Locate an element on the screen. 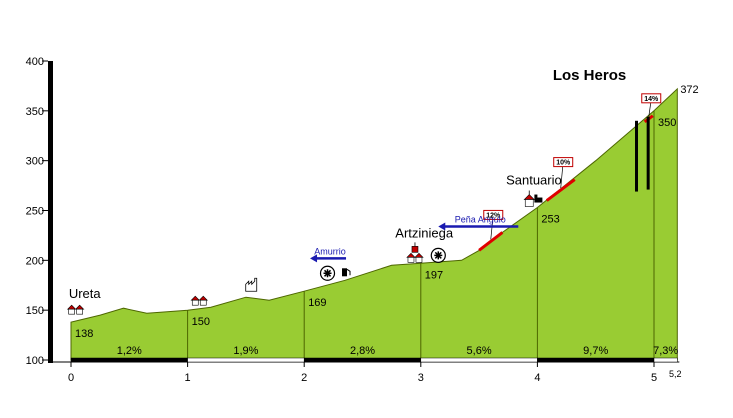 The height and width of the screenshot is (418, 733). chapel-wall is located at coordinates (529, 203).